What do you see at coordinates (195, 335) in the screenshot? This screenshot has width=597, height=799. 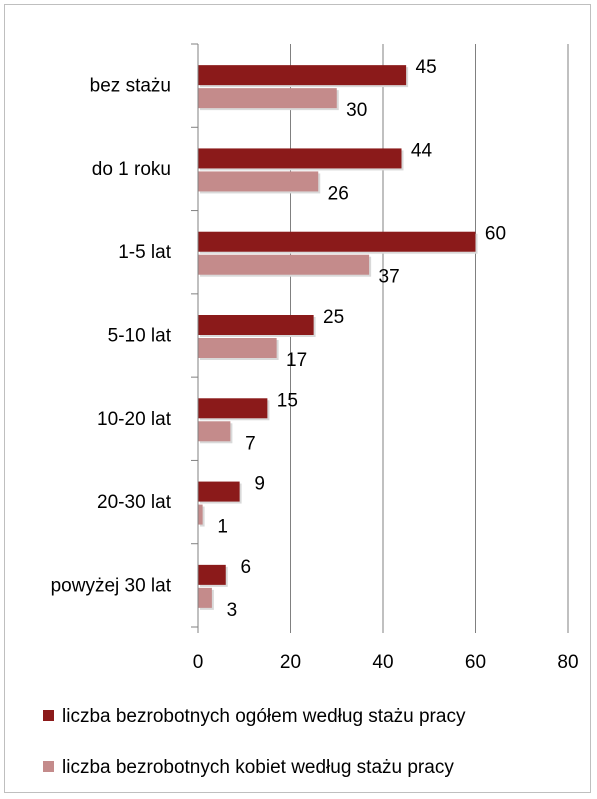 I see `axes` at bounding box center [195, 335].